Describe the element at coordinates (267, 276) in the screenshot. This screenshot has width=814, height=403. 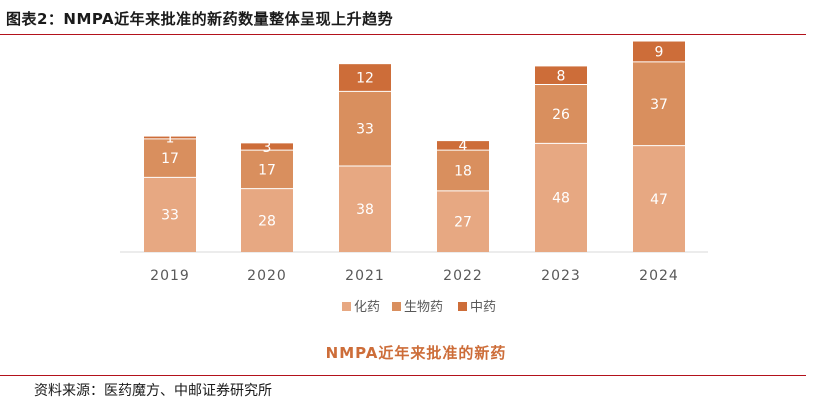
I see `x-tick-label: 2020` at that location.